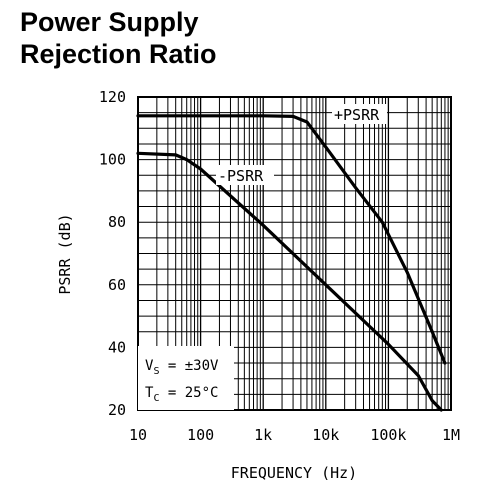 This screenshot has height=486, width=480. I want to click on y-tick-label: 100, so click(112, 160).